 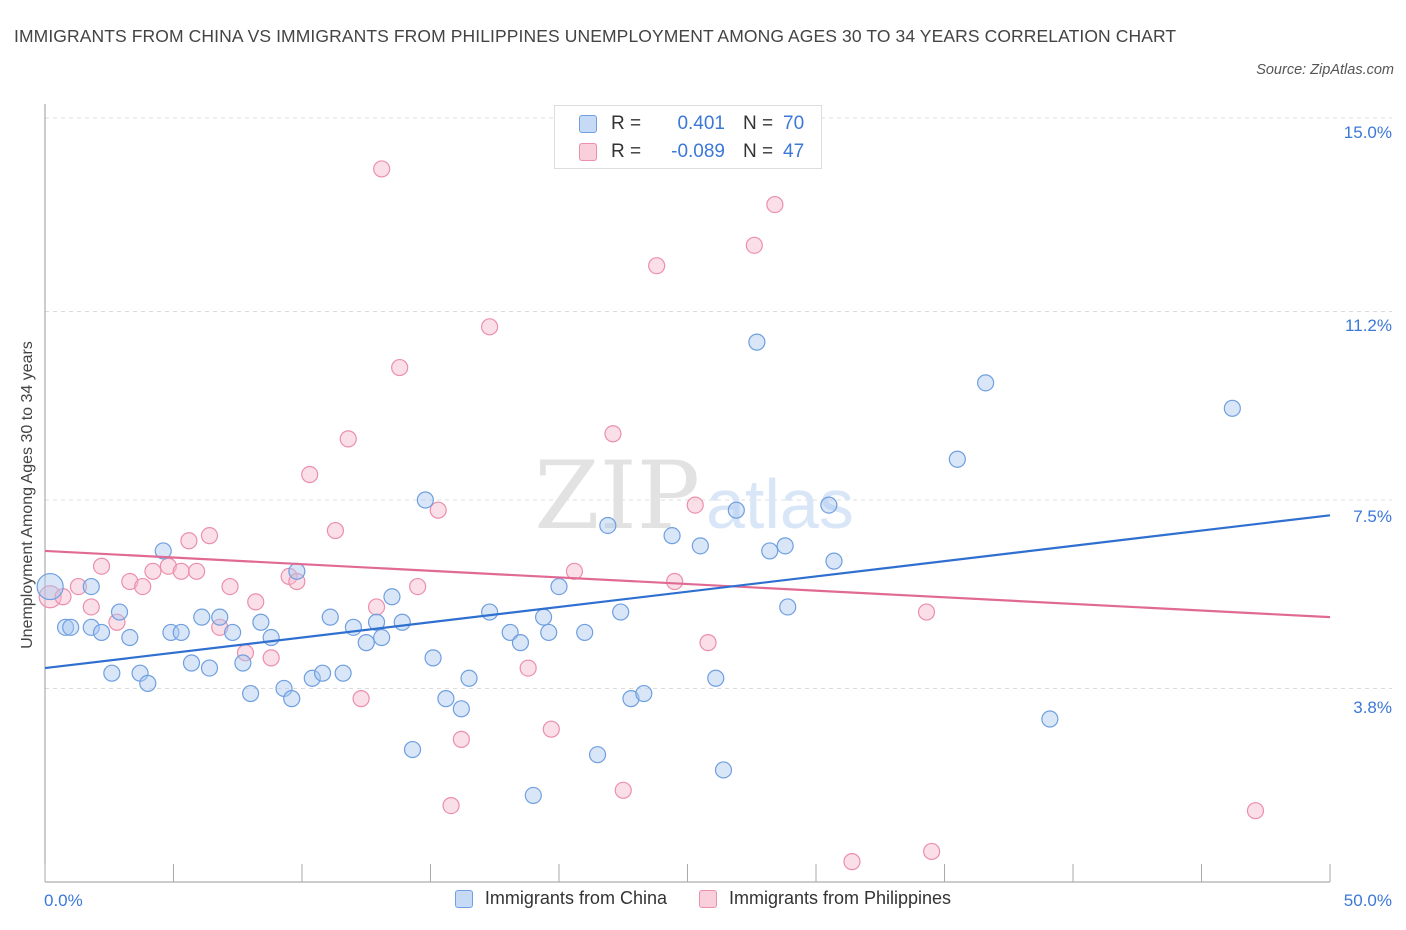 I want to click on philippines-r-value: -0.089, so click(x=698, y=151).